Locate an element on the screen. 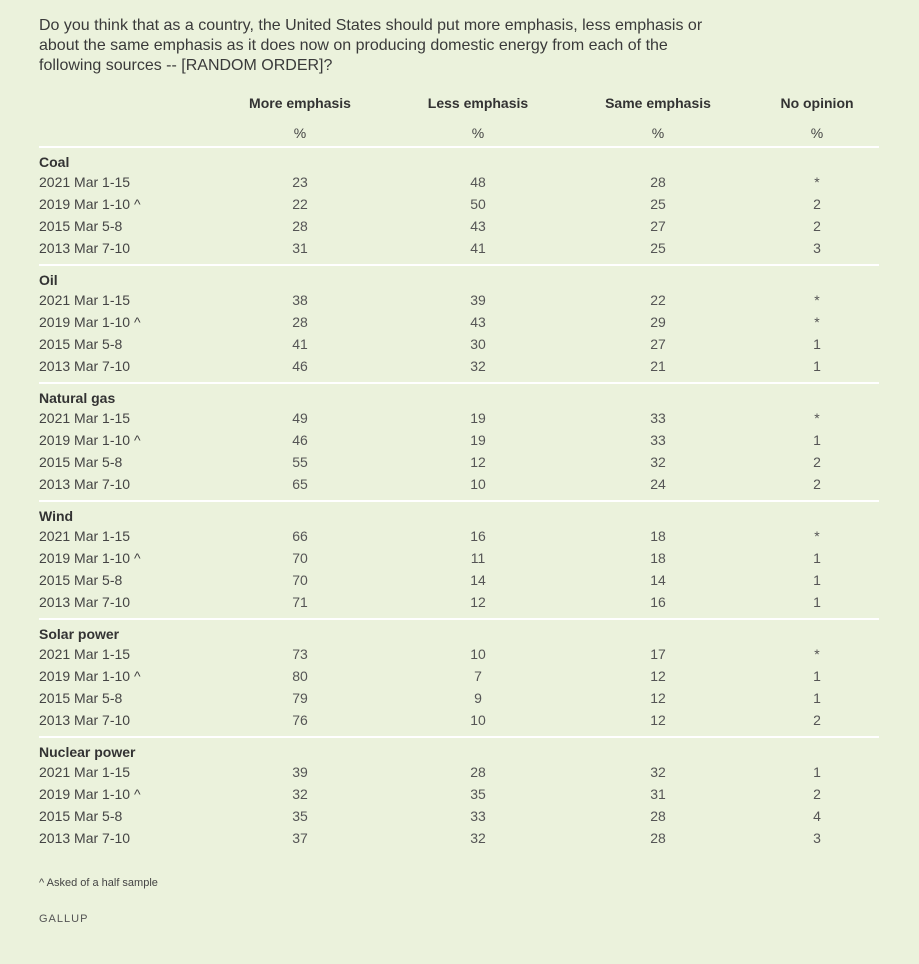 Image resolution: width=919 pixels, height=964 pixels. table-row: 2015 Mar 5-8 28 43 27 2 is located at coordinates (459, 229).